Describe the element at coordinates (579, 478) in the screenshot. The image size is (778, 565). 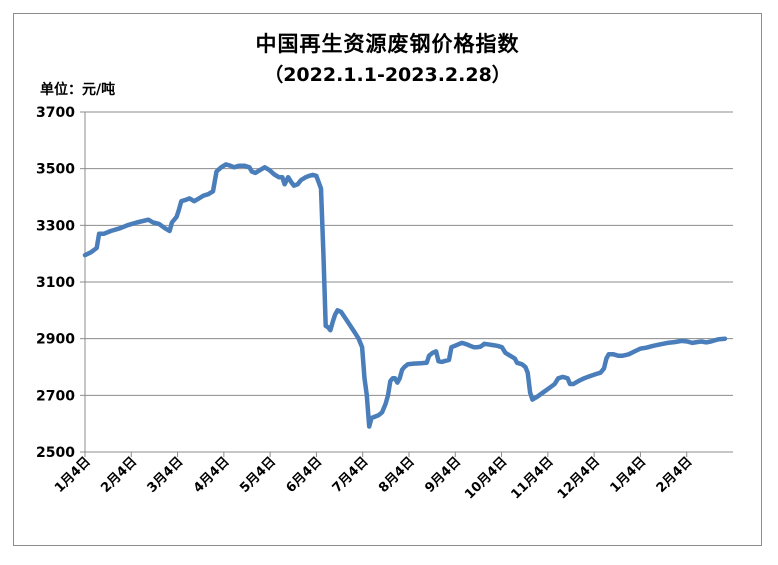
I see `x-tick-label: 12月4日` at that location.